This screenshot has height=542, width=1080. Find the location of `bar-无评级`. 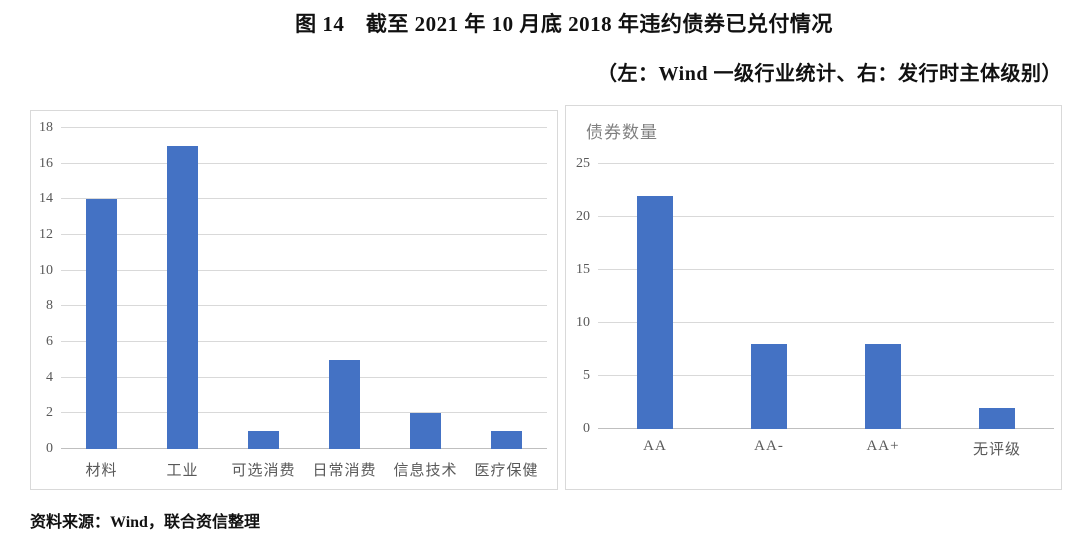

bar-无评级 is located at coordinates (997, 418).